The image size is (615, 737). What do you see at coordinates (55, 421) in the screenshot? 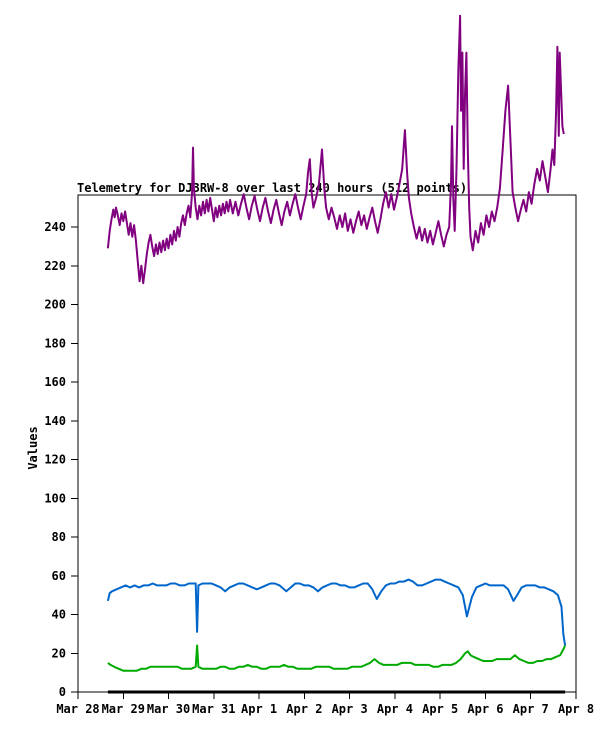
I see `y-tick-label: 140` at bounding box center [55, 421].